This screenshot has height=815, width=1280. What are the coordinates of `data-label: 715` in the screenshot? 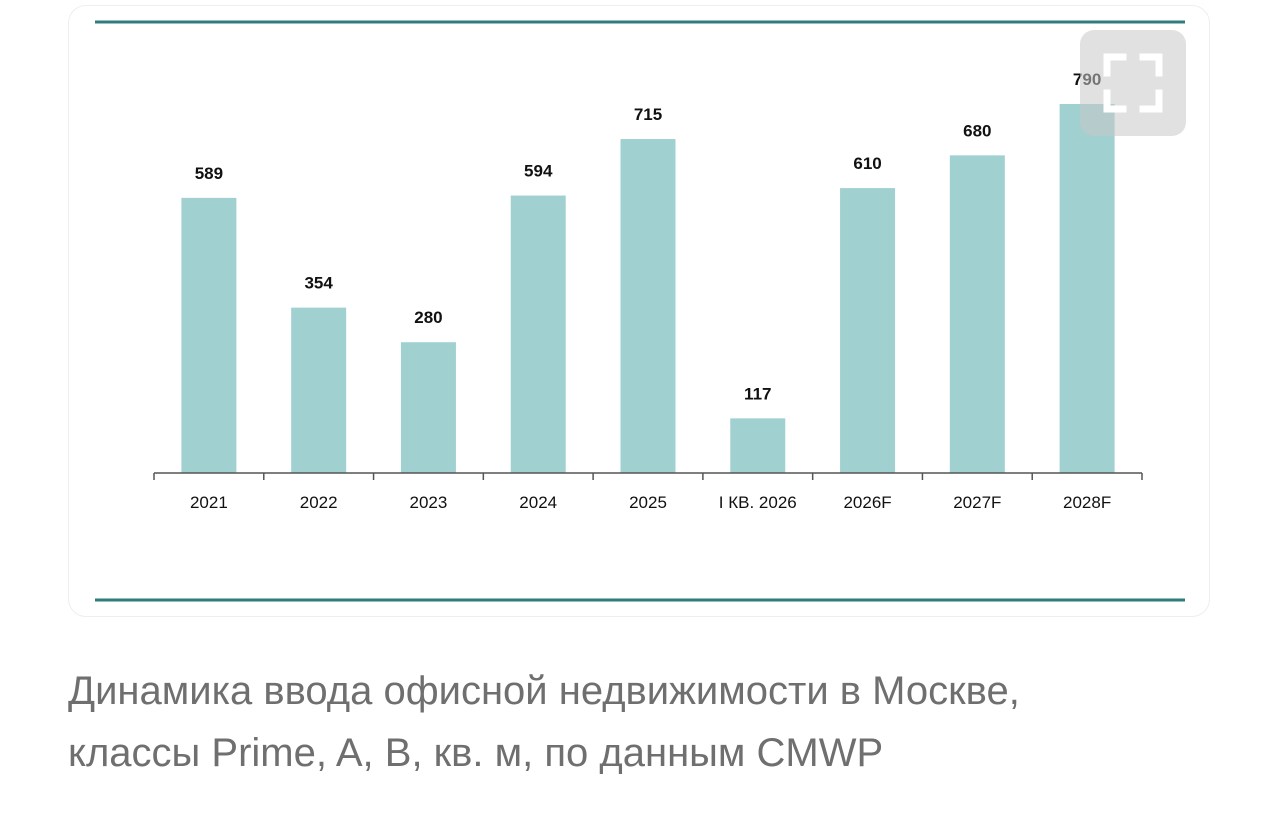 It's located at (648, 114).